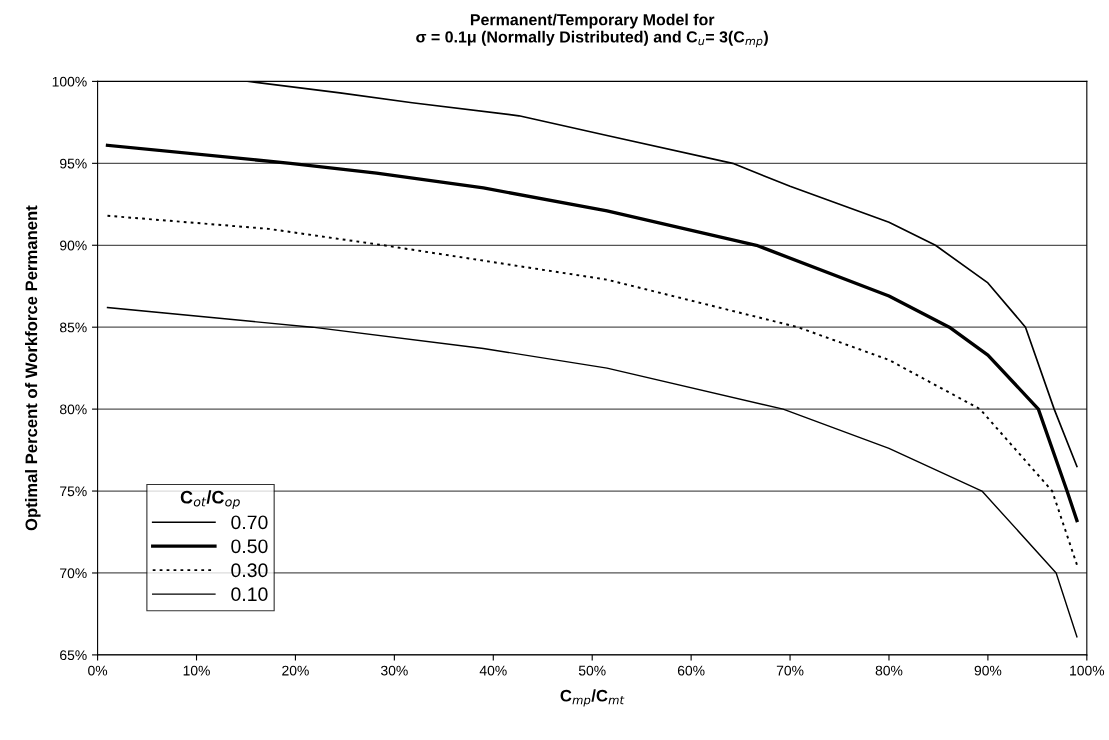 Image resolution: width=1109 pixels, height=740 pixels. What do you see at coordinates (295, 670) in the screenshot?
I see `x-tick-label: 20%` at bounding box center [295, 670].